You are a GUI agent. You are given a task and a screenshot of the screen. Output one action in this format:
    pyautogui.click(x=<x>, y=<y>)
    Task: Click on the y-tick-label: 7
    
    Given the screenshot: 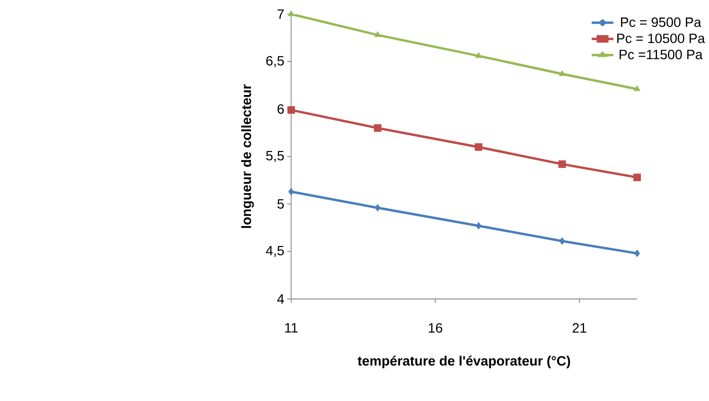 What is the action you would take?
    pyautogui.click(x=281, y=13)
    